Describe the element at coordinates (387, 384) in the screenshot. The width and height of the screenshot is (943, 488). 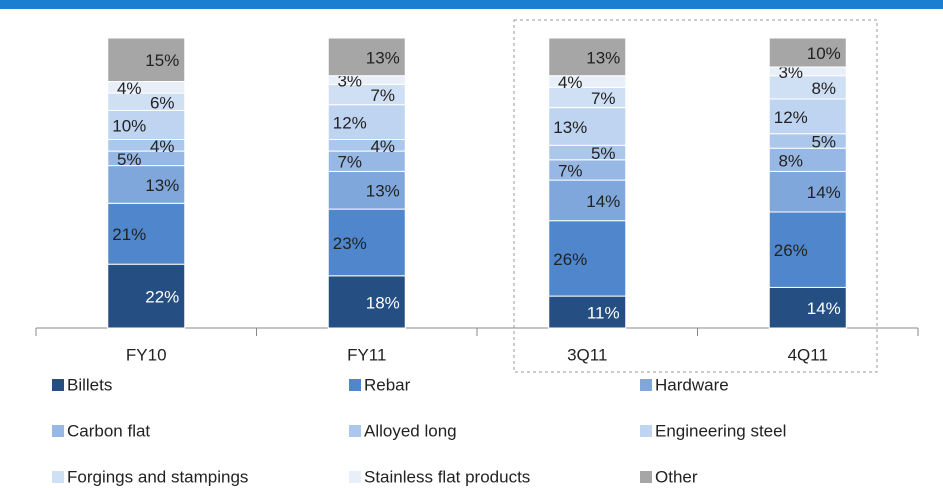
I see `legend-label: Rebar` at that location.